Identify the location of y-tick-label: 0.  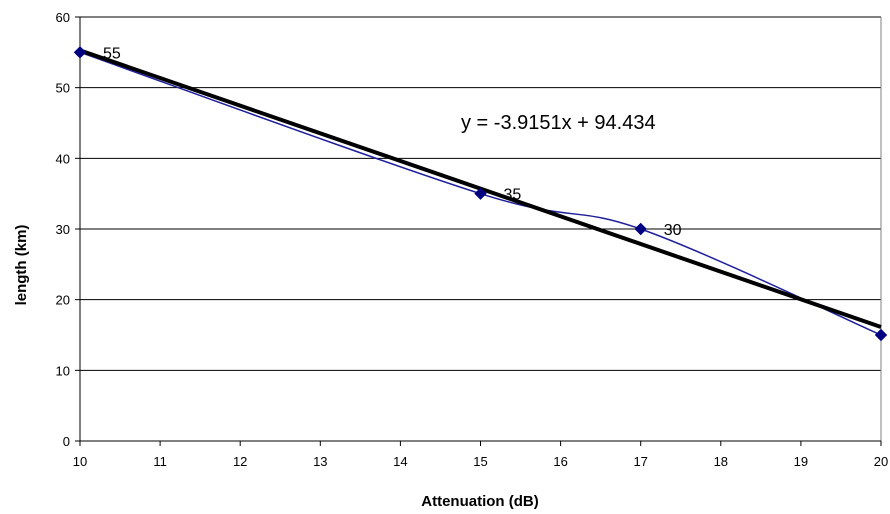
(66, 441).